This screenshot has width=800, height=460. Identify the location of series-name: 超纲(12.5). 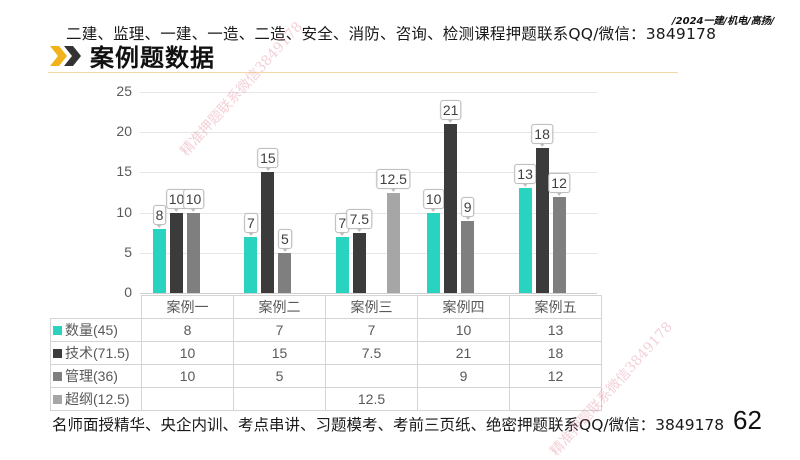
(97, 399).